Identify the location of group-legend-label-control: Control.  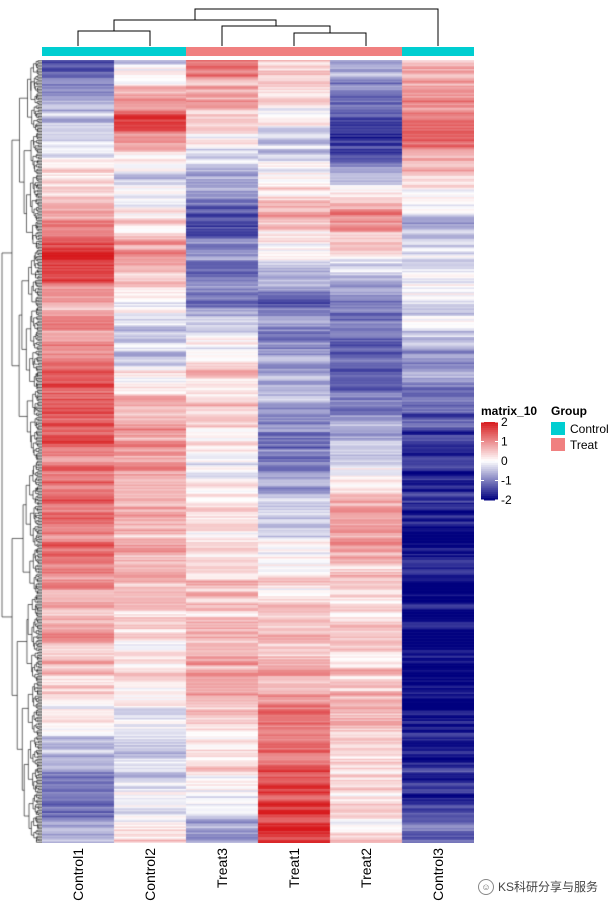
(589, 429).